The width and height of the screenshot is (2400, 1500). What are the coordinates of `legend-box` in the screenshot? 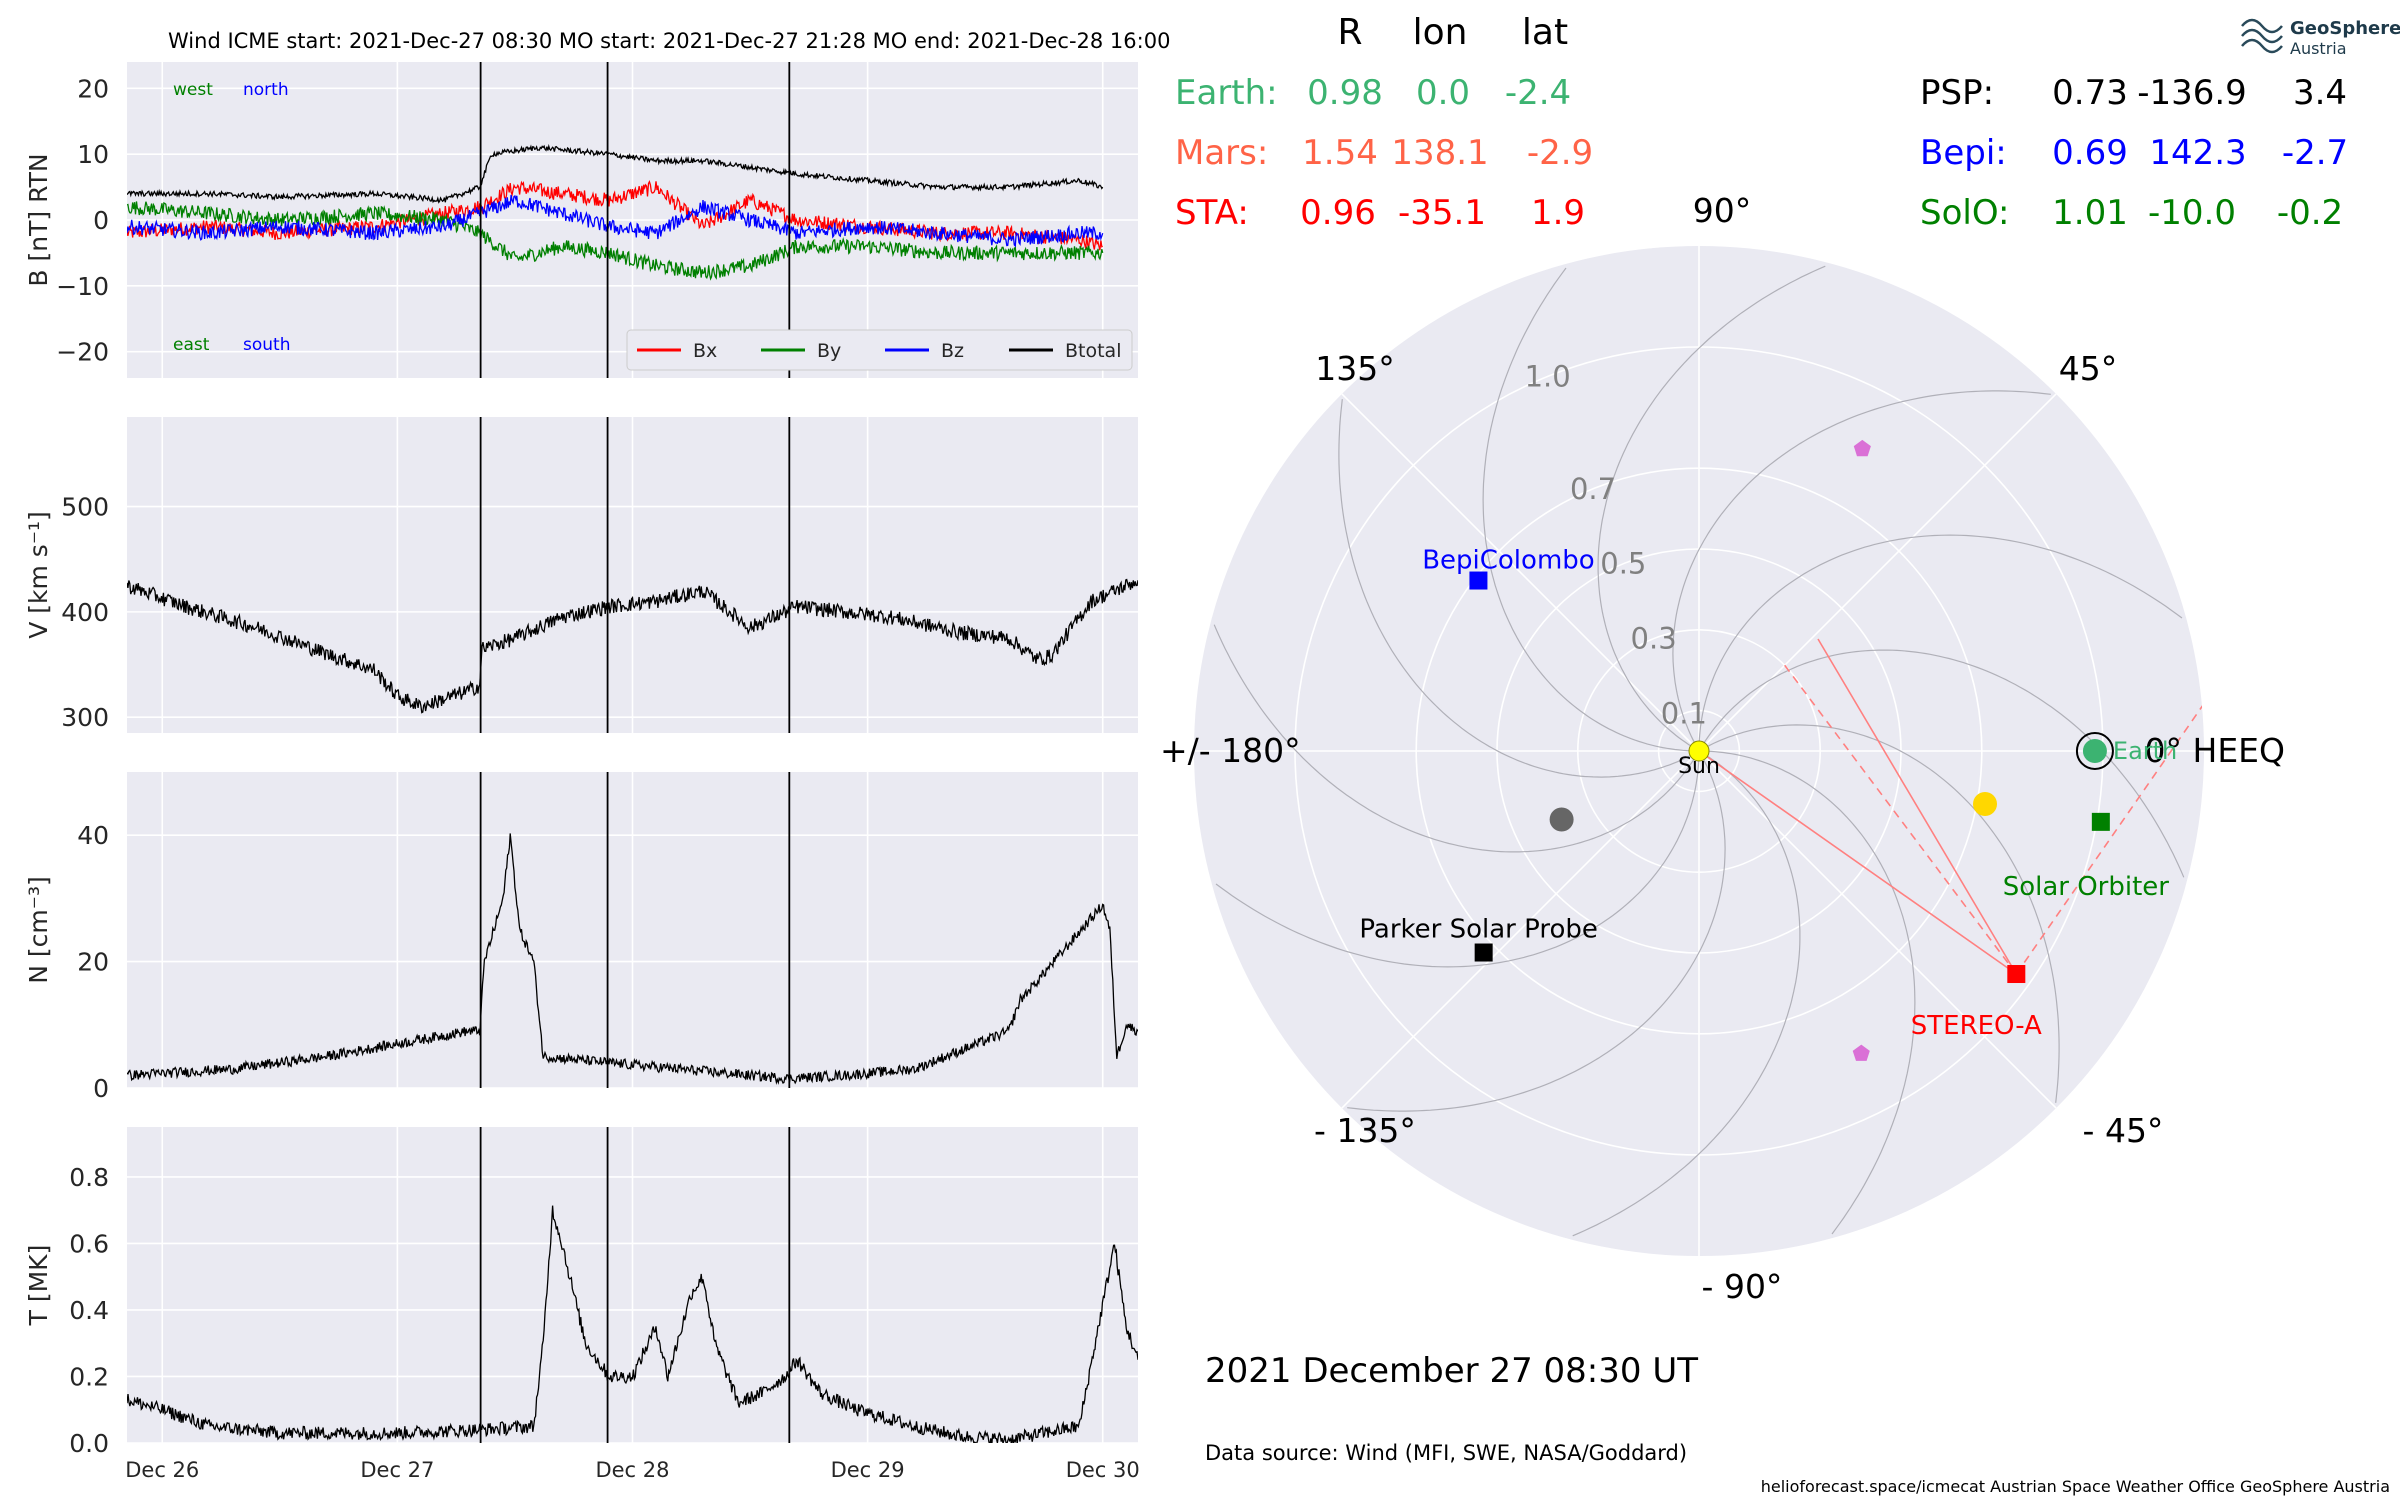 It's located at (879, 350).